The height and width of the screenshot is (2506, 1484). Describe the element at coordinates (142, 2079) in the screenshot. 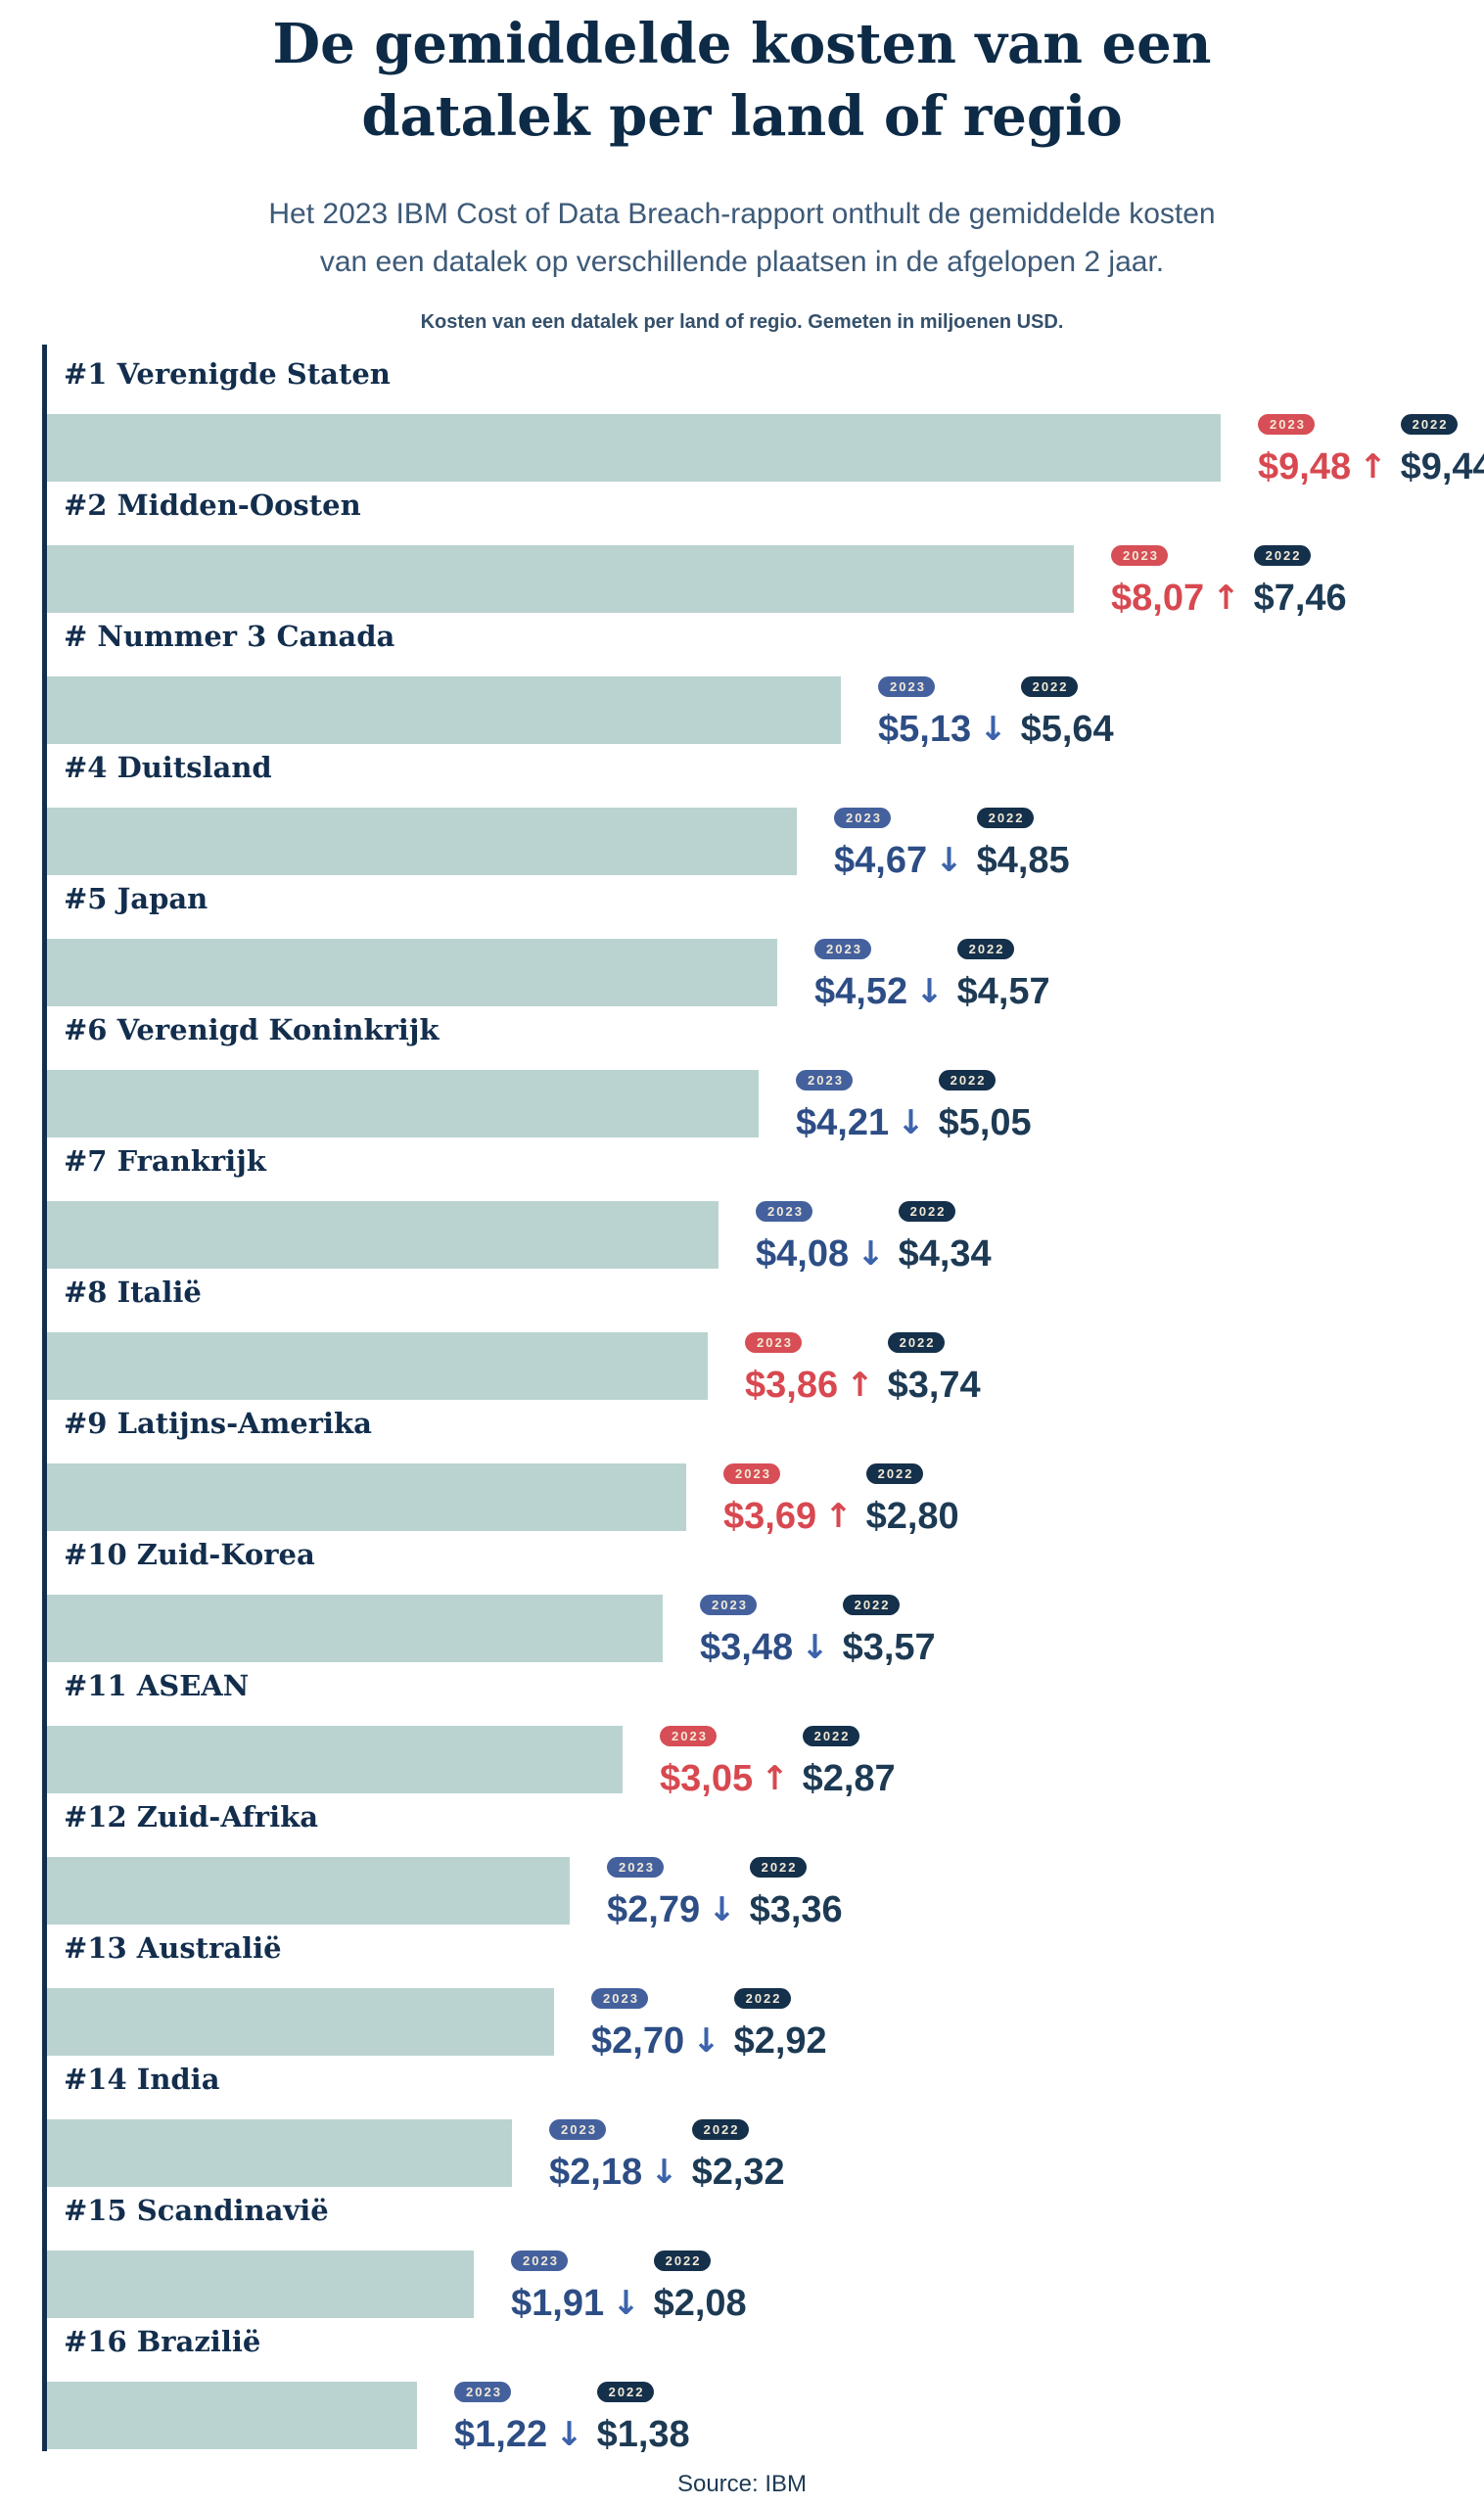

I see `country-label: #14 India` at that location.